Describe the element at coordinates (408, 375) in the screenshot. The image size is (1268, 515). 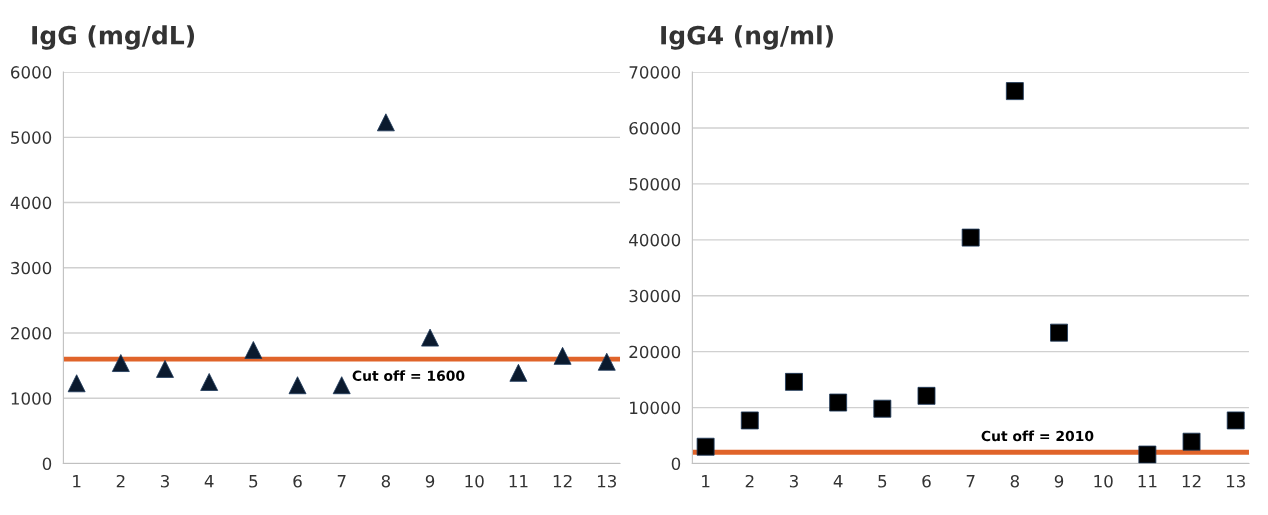
I see `ref-line-label: Cut off = 1600` at that location.